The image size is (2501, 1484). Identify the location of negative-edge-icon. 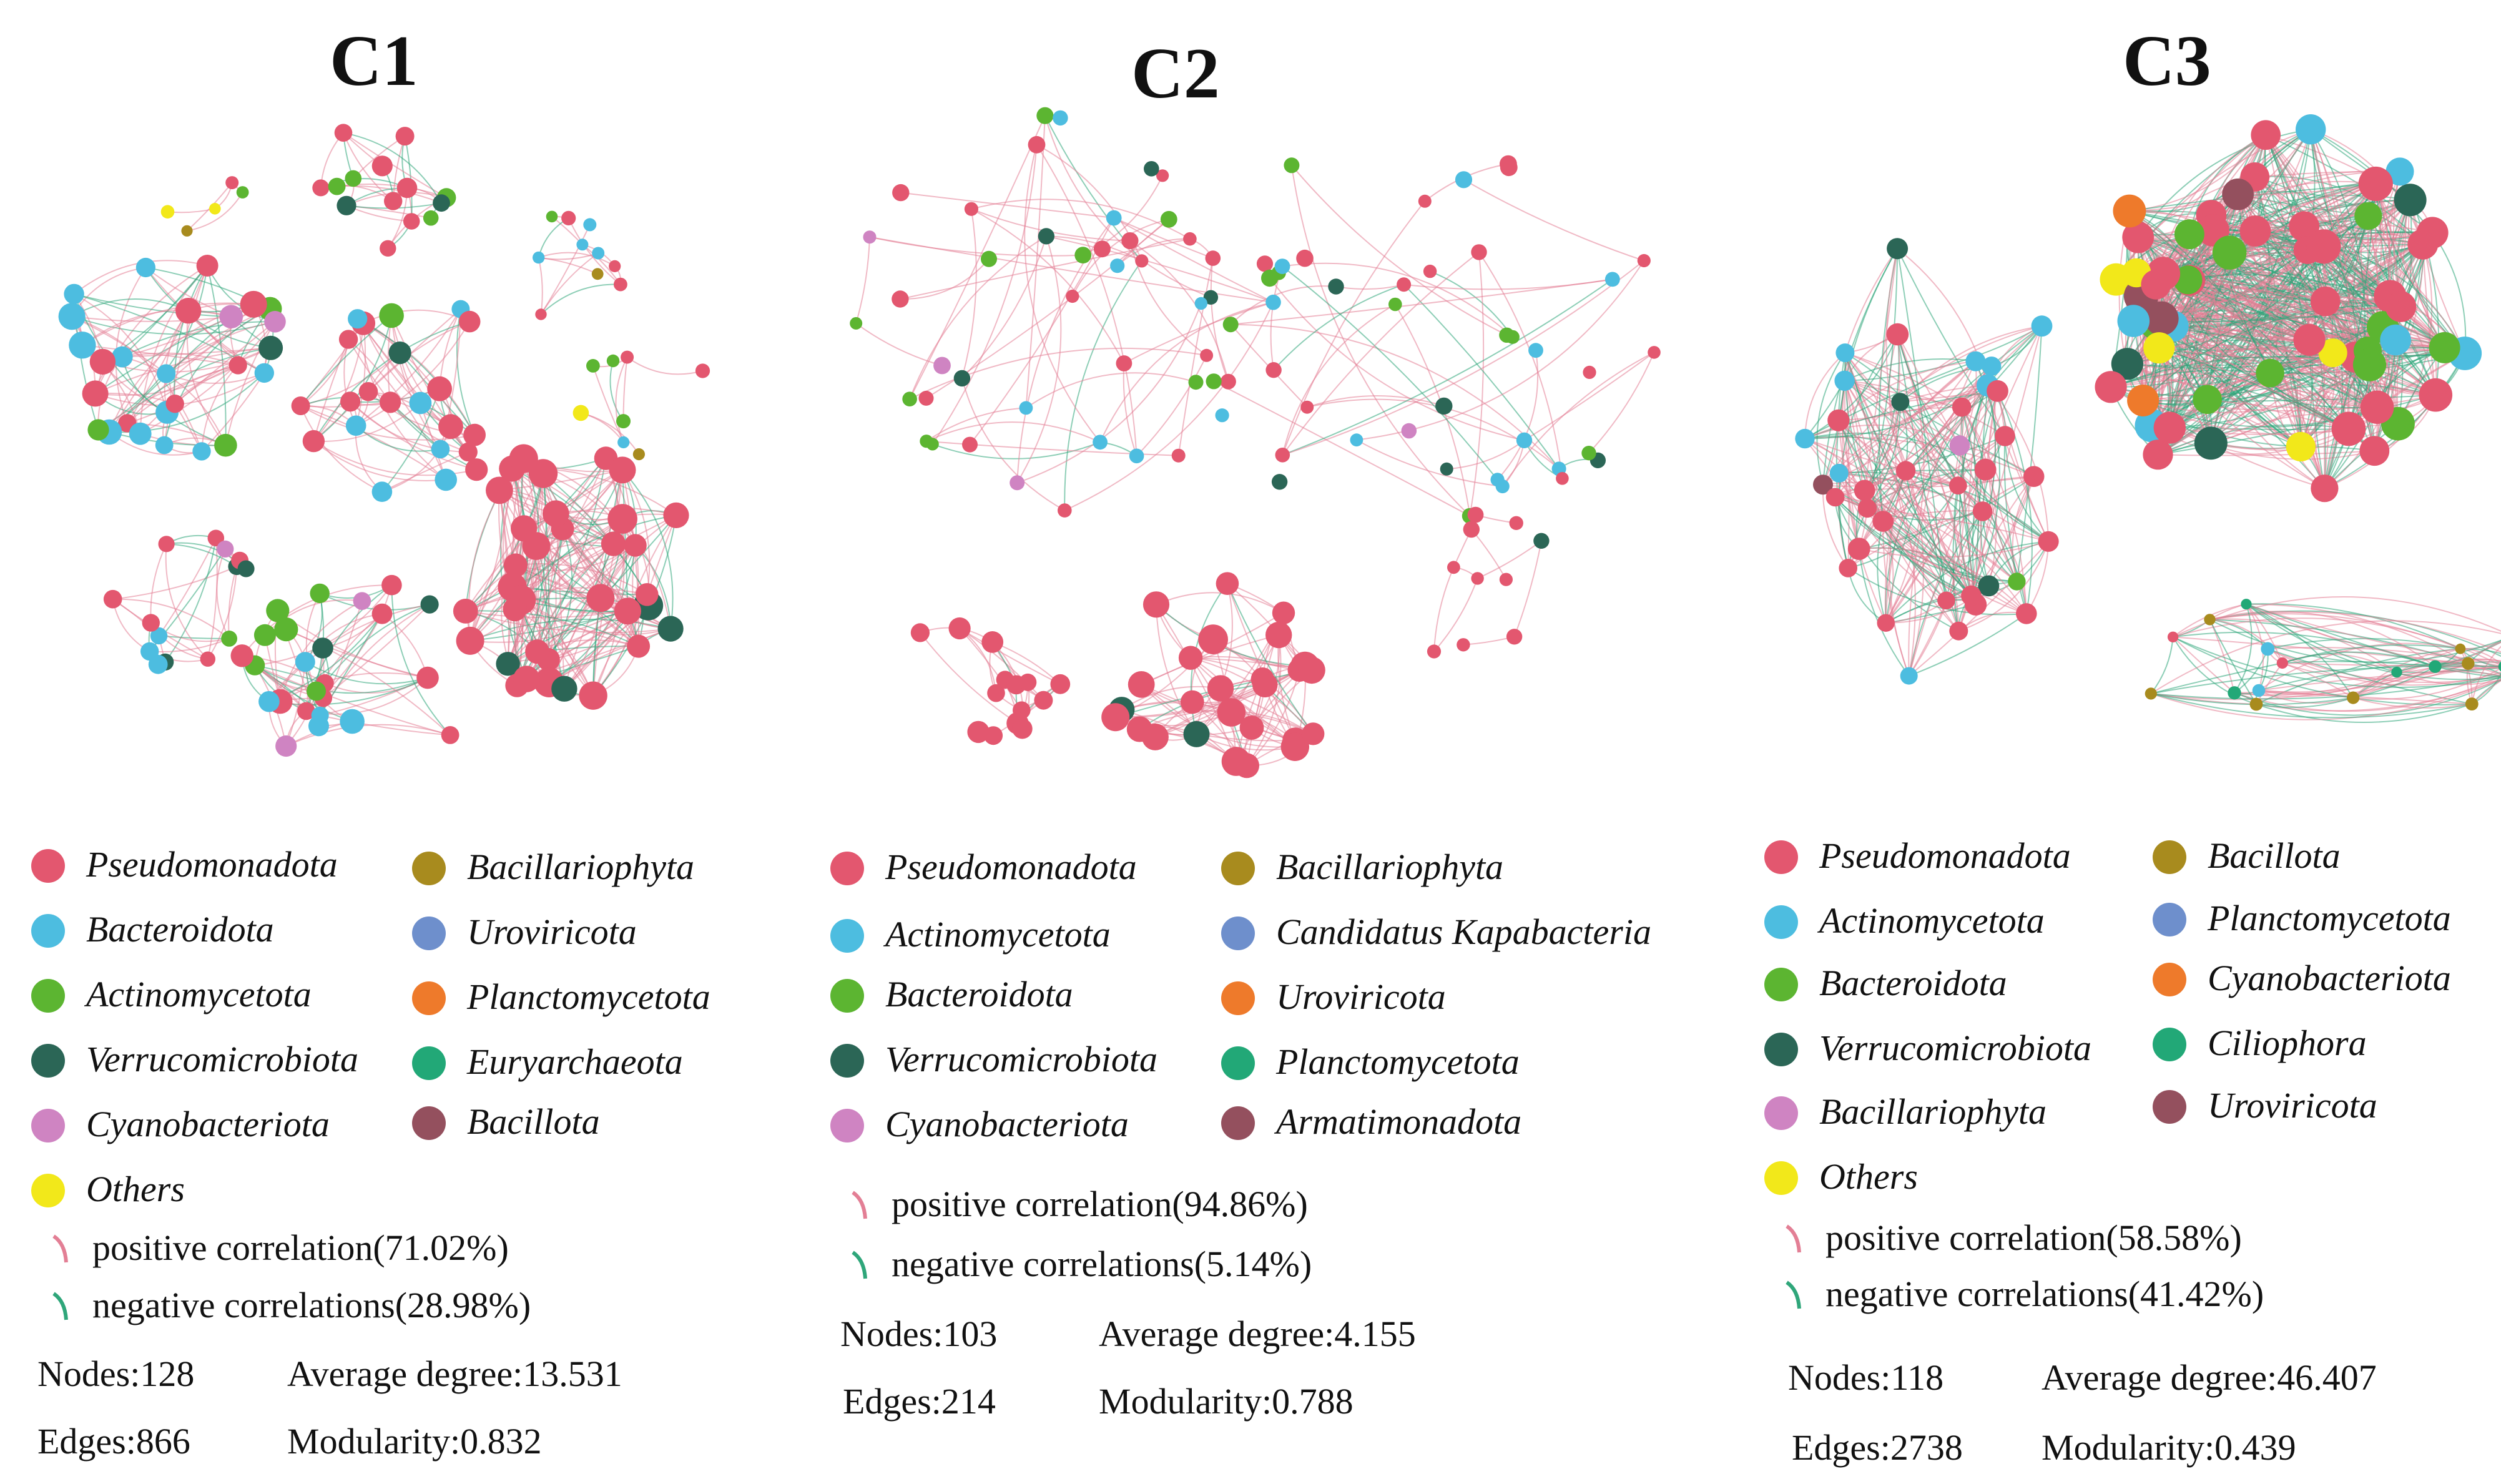
(60, 1306).